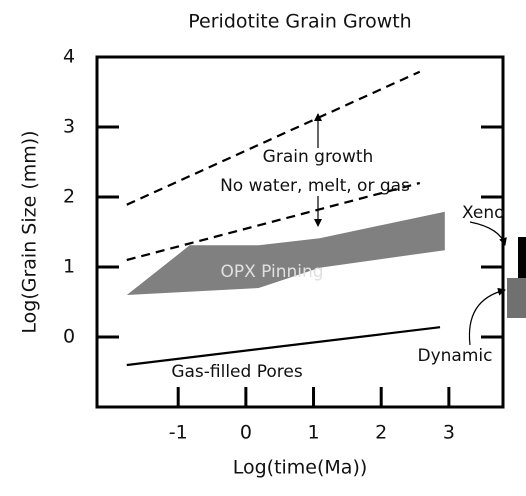 Image resolution: width=526 pixels, height=496 pixels. Describe the element at coordinates (271, 272) in the screenshot. I see `annotation: OPX Pinning` at that location.